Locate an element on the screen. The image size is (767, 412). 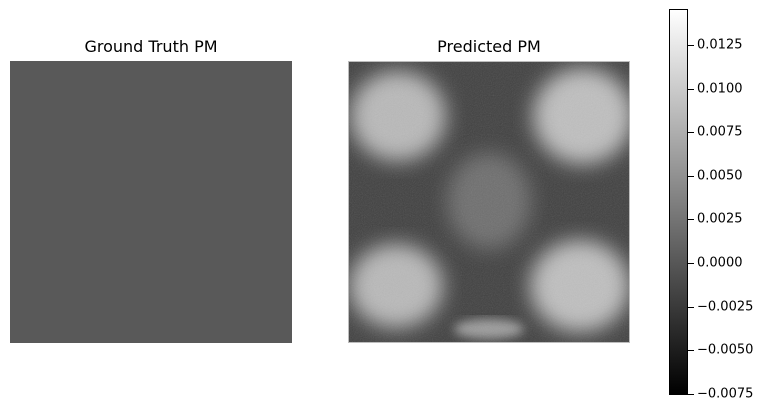
colorbar-tick-label: 0.0050 is located at coordinates (720, 176).